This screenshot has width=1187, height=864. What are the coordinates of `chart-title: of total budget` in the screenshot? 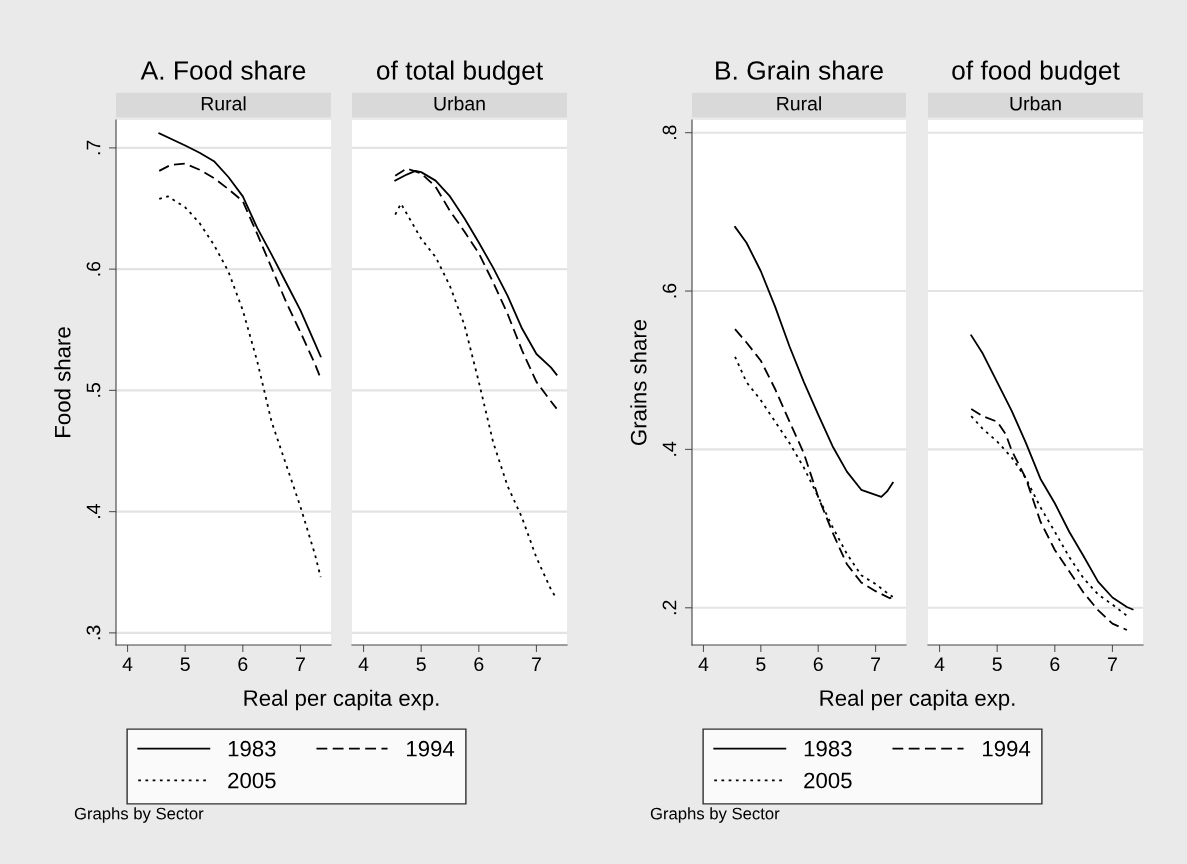 It's located at (459, 73).